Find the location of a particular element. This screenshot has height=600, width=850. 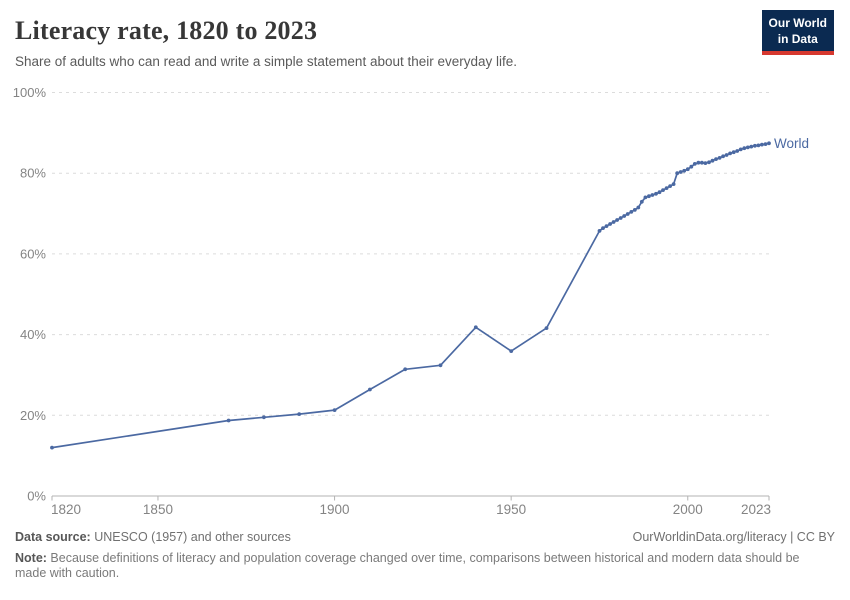

y-tick-label: 40% is located at coordinates (33, 334).